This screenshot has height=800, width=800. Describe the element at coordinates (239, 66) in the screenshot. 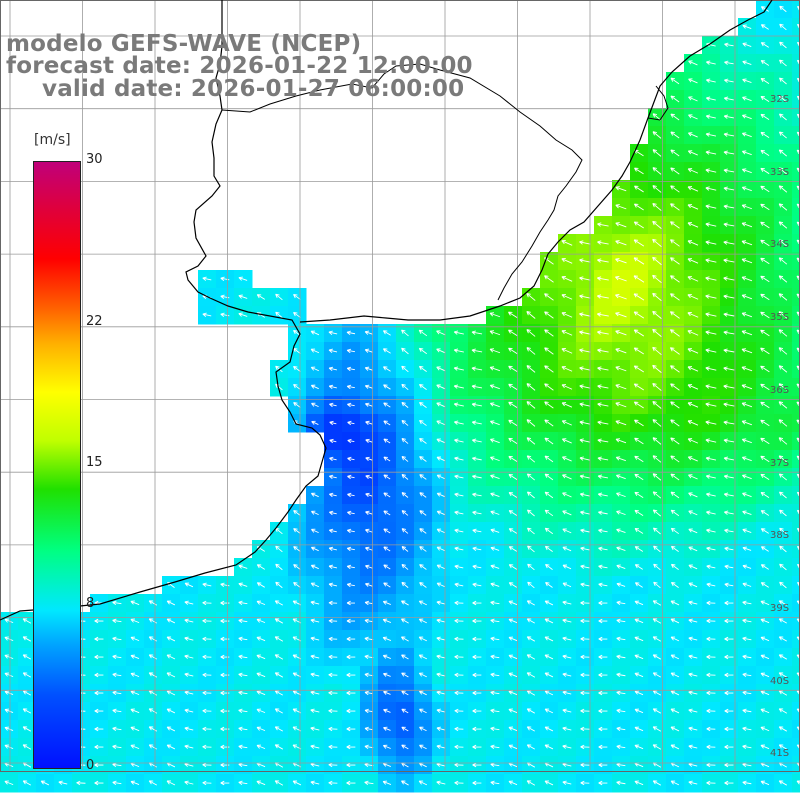

I see `forecast-date: forecast date: 2026-01-22 12:00:00` at that location.